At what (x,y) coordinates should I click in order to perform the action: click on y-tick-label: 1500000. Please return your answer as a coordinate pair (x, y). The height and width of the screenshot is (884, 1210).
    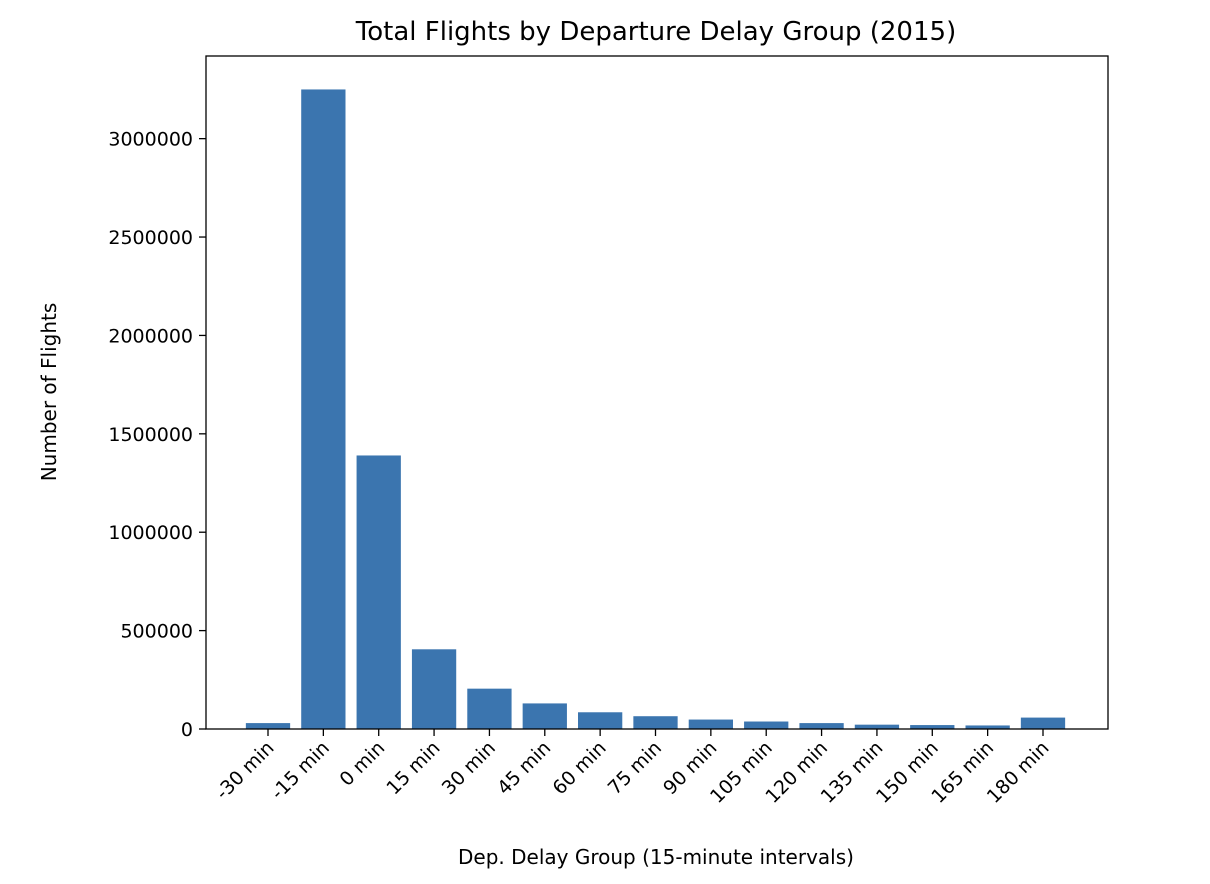
    Looking at the image, I should click on (150, 435).